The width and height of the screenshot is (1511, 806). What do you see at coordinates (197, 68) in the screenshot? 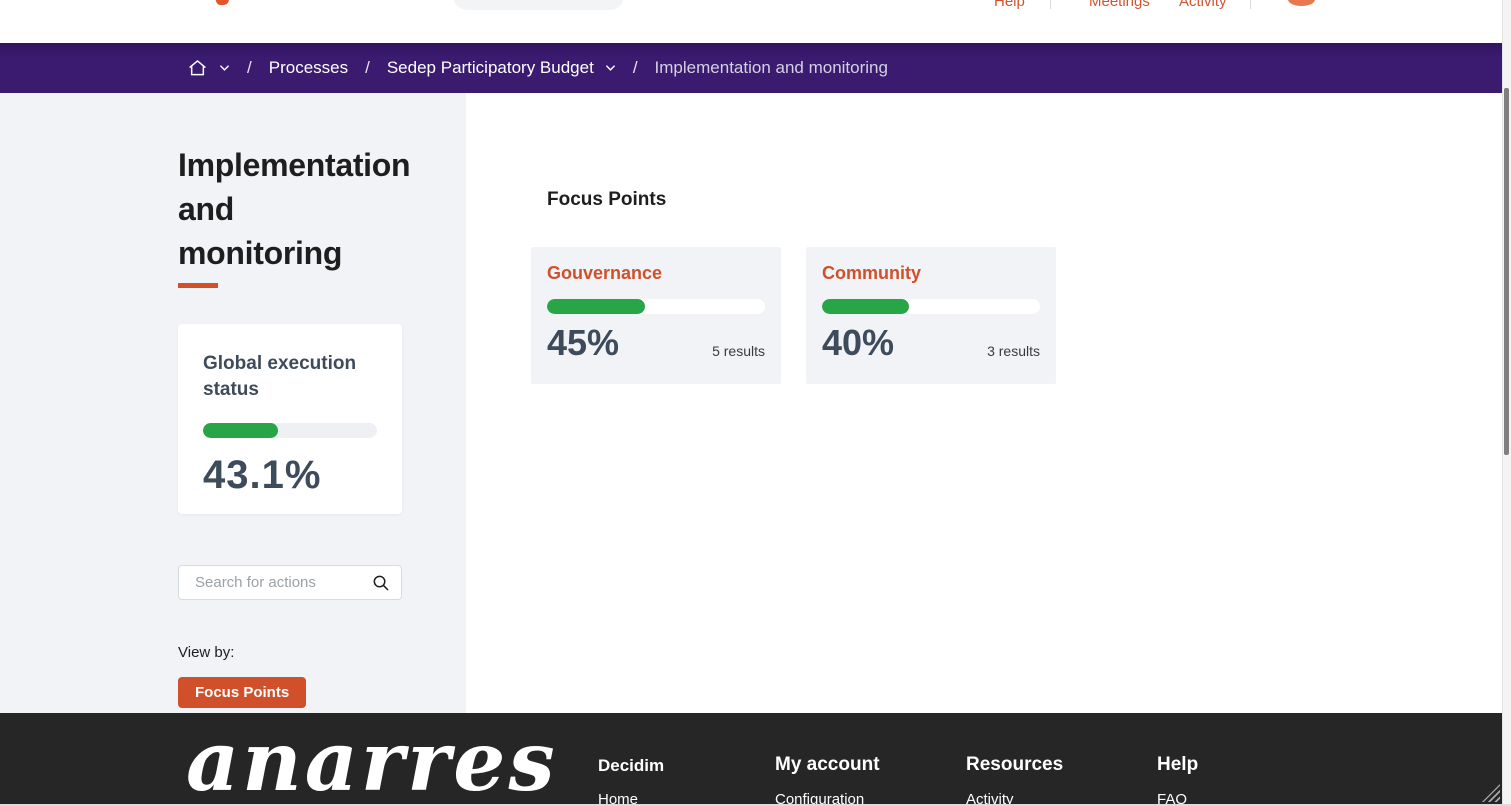
I see `home-icon` at bounding box center [197, 68].